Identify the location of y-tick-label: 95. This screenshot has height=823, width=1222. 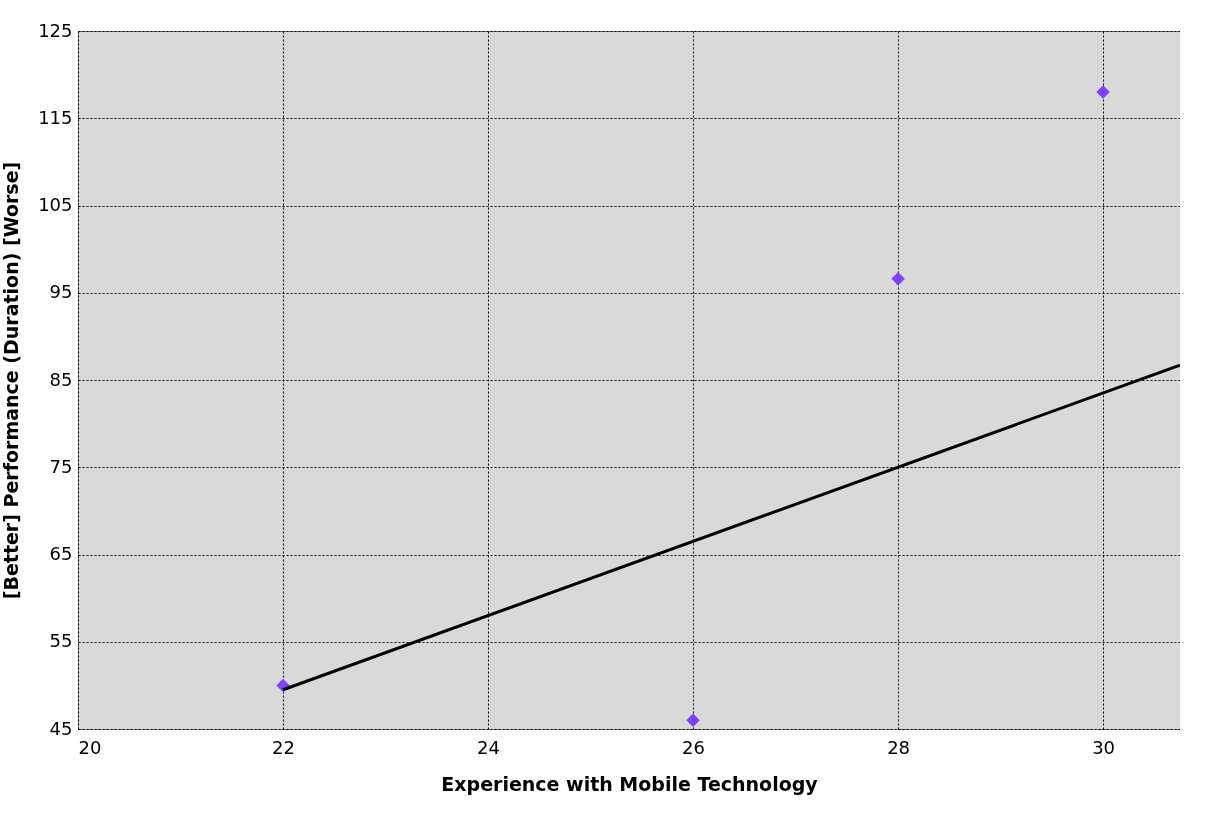
(61, 292).